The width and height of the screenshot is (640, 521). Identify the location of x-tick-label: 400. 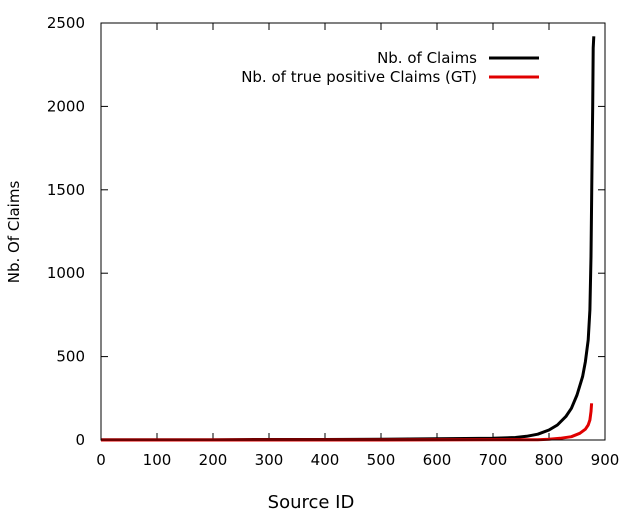
(325, 460).